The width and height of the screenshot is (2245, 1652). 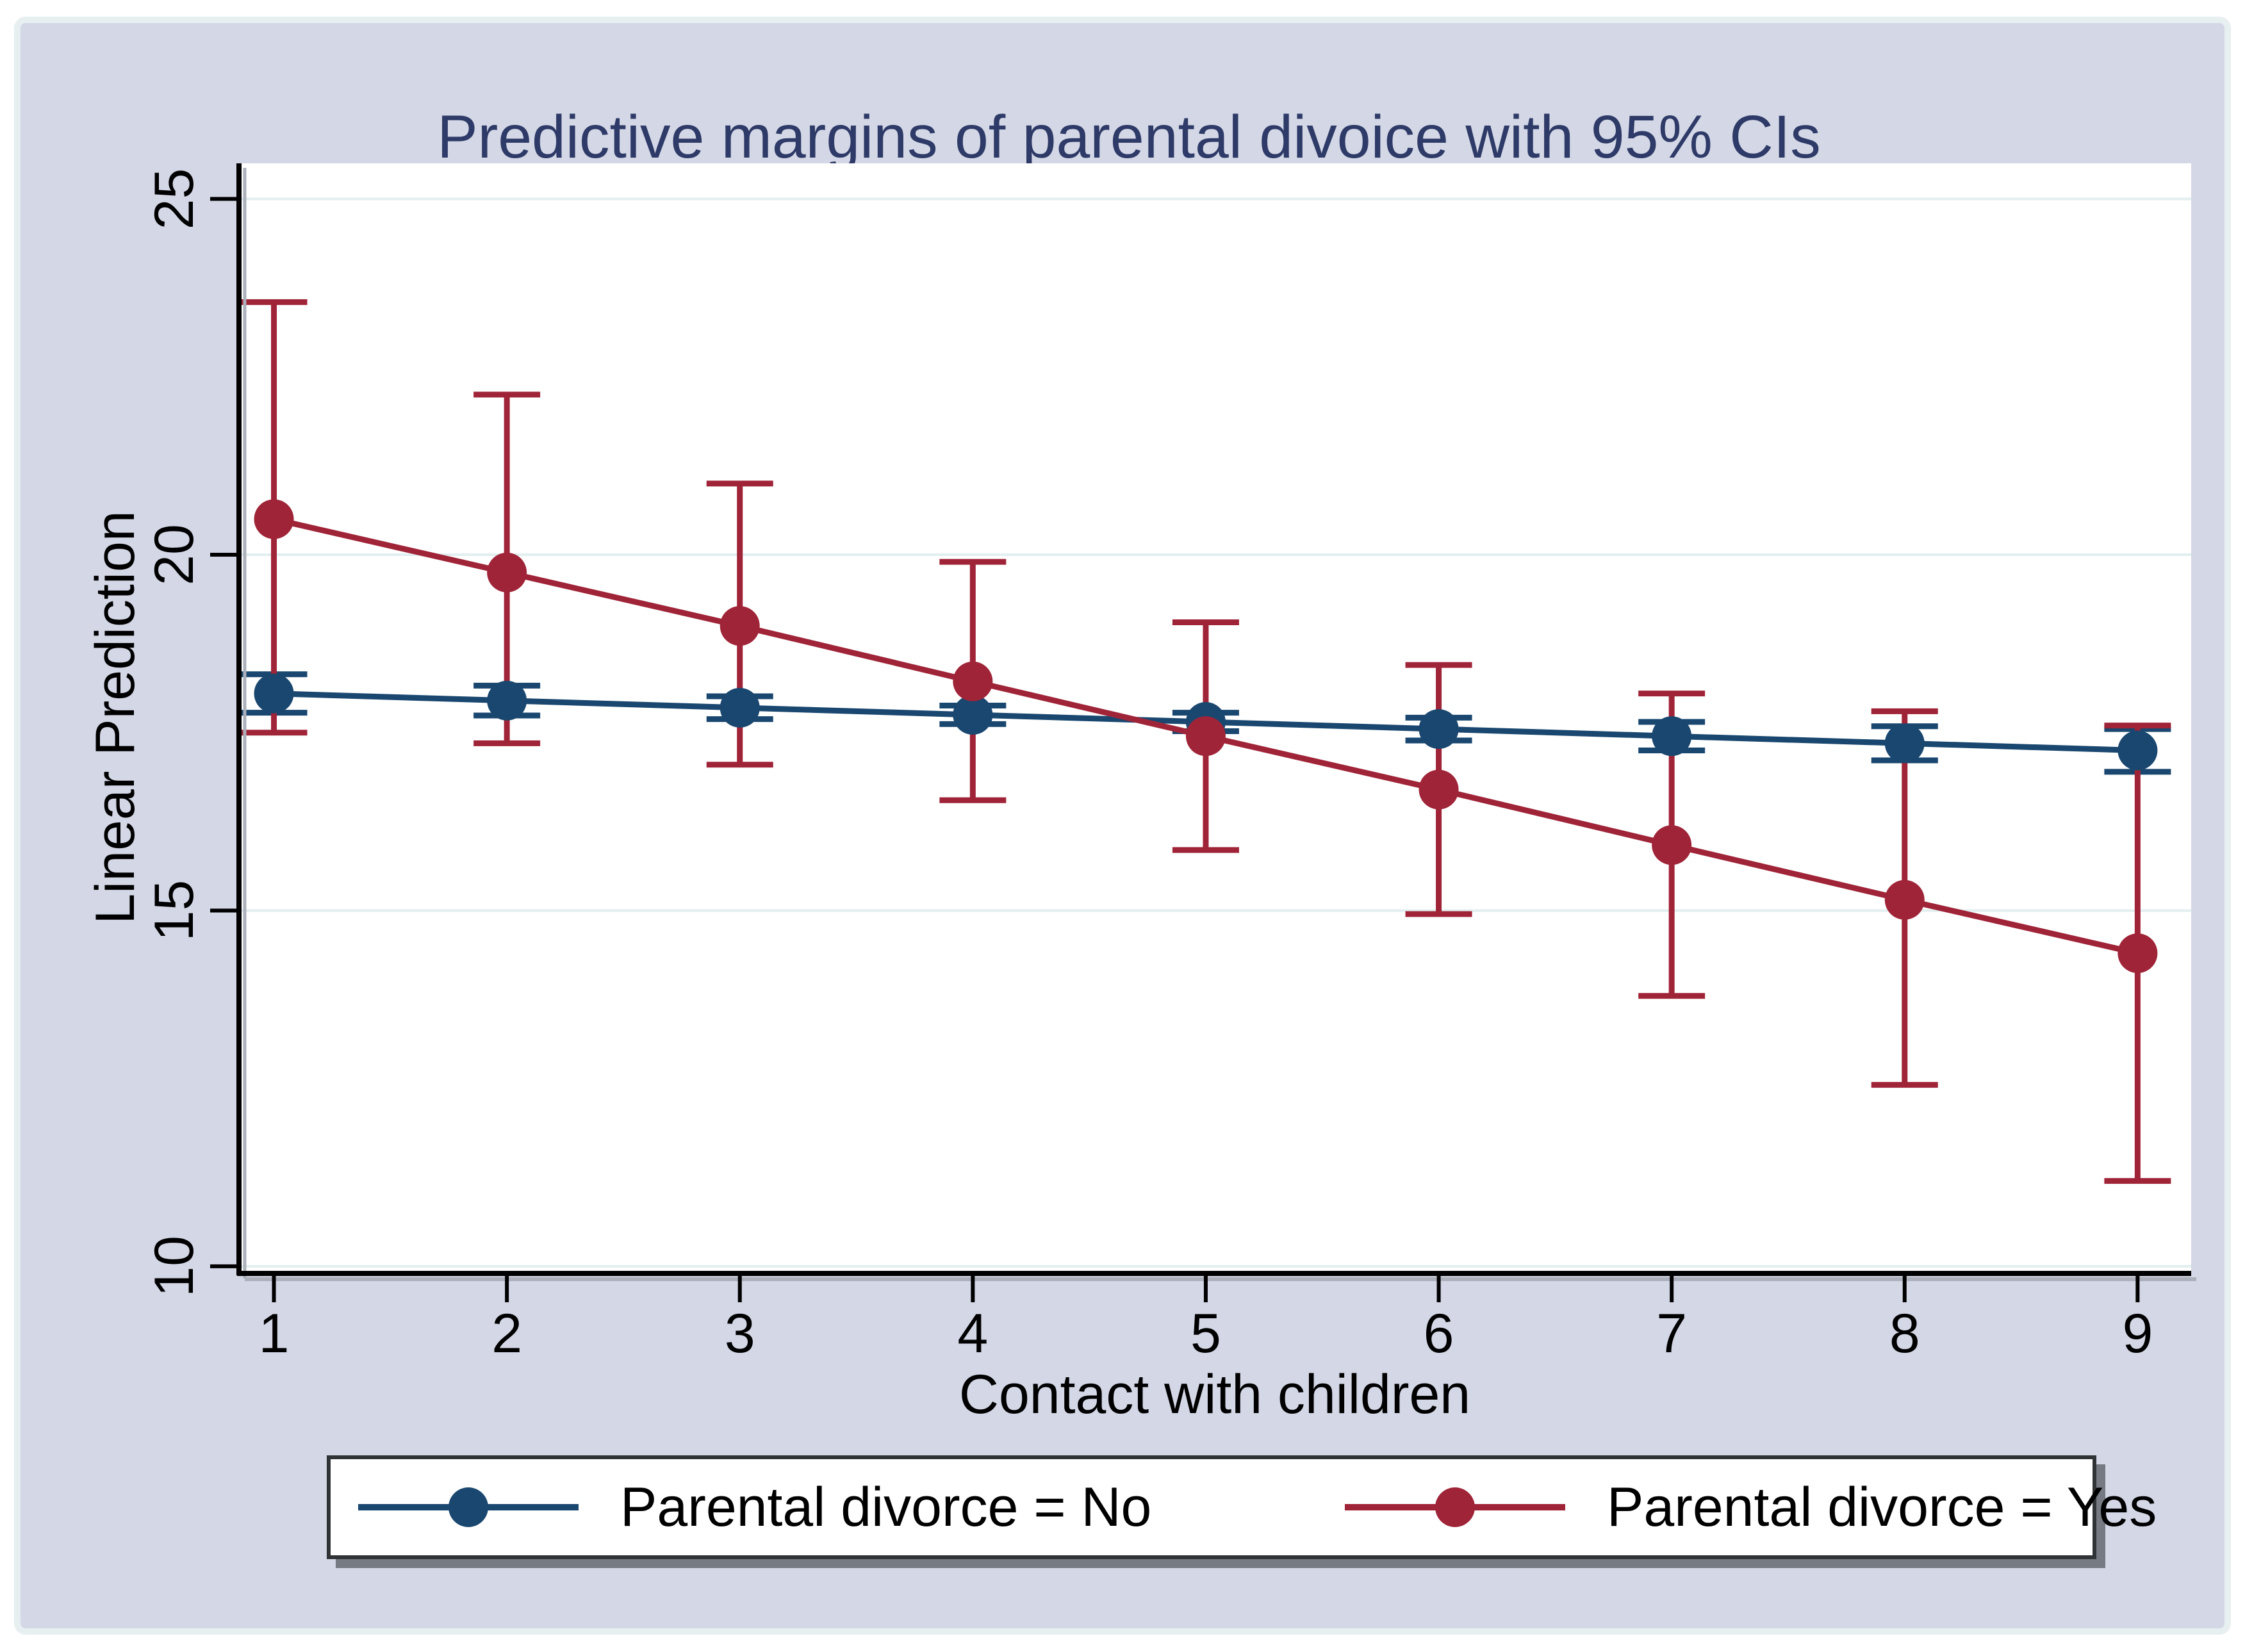 I want to click on legend-dot-yes, so click(x=1455, y=1507).